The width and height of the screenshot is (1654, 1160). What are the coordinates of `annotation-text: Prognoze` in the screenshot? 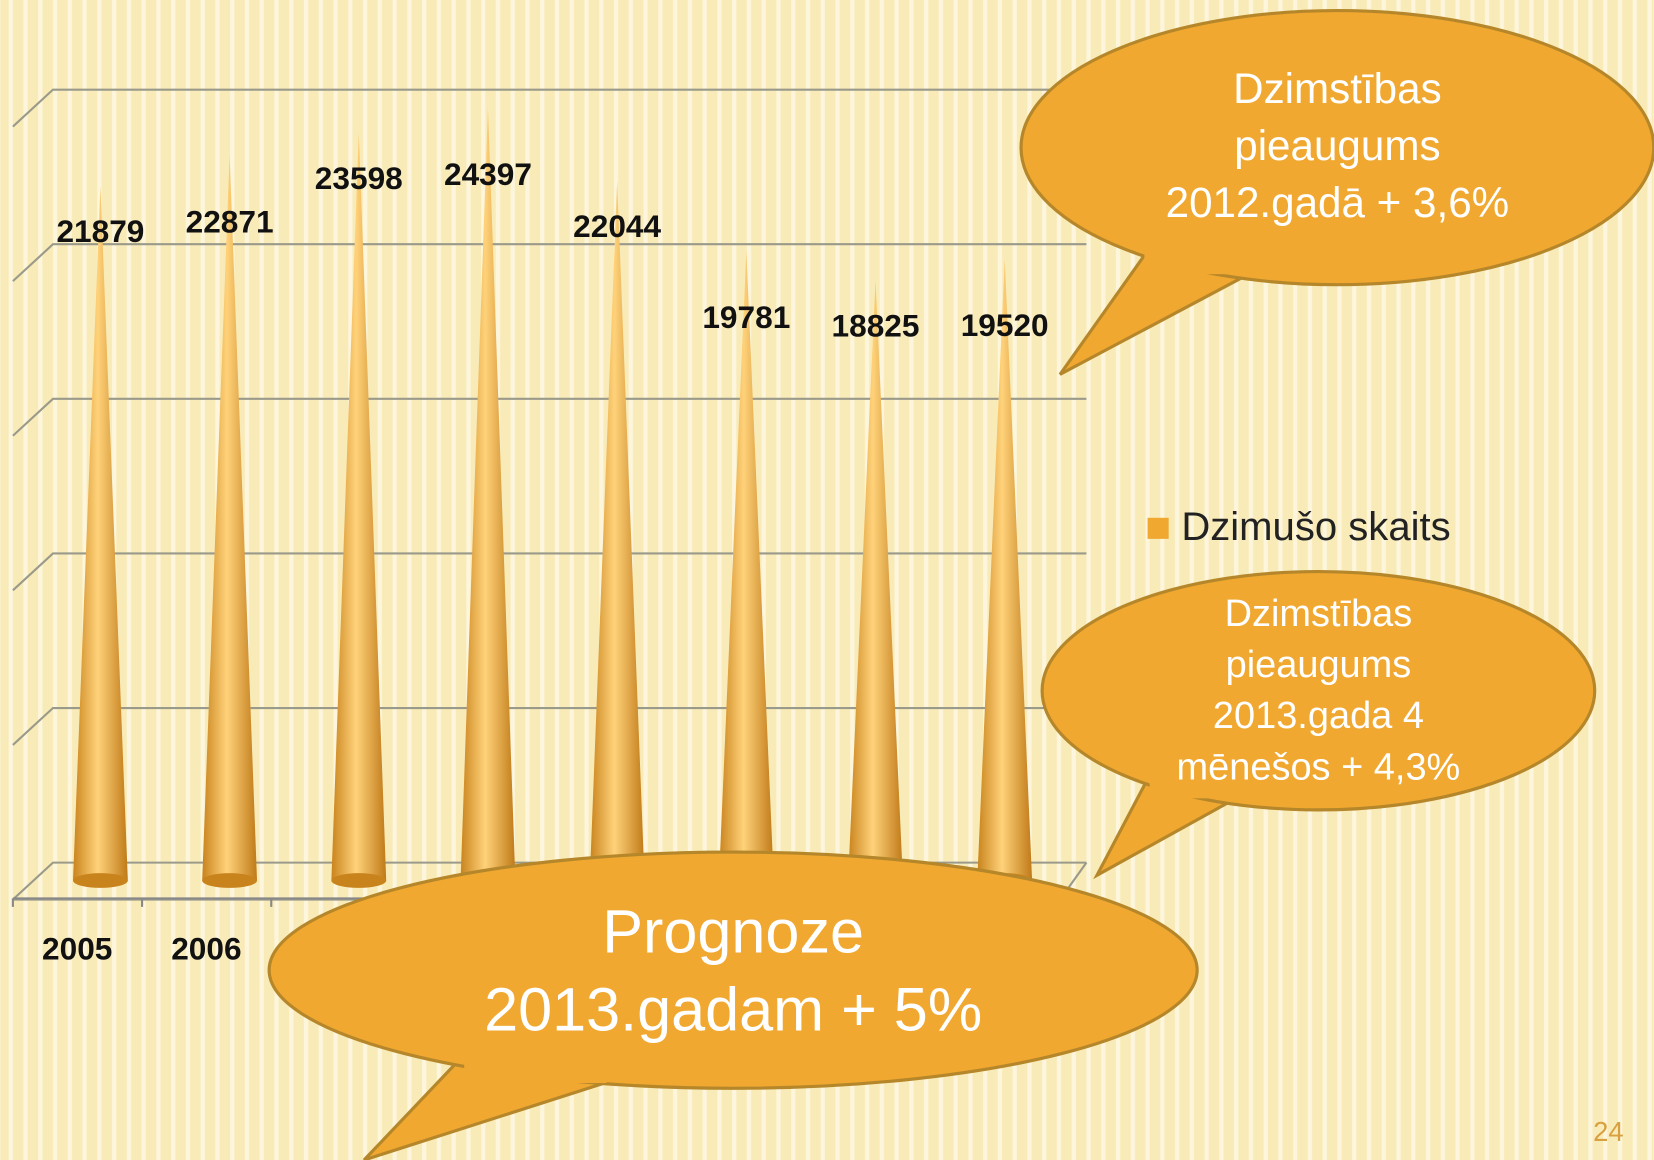 It's located at (733, 932).